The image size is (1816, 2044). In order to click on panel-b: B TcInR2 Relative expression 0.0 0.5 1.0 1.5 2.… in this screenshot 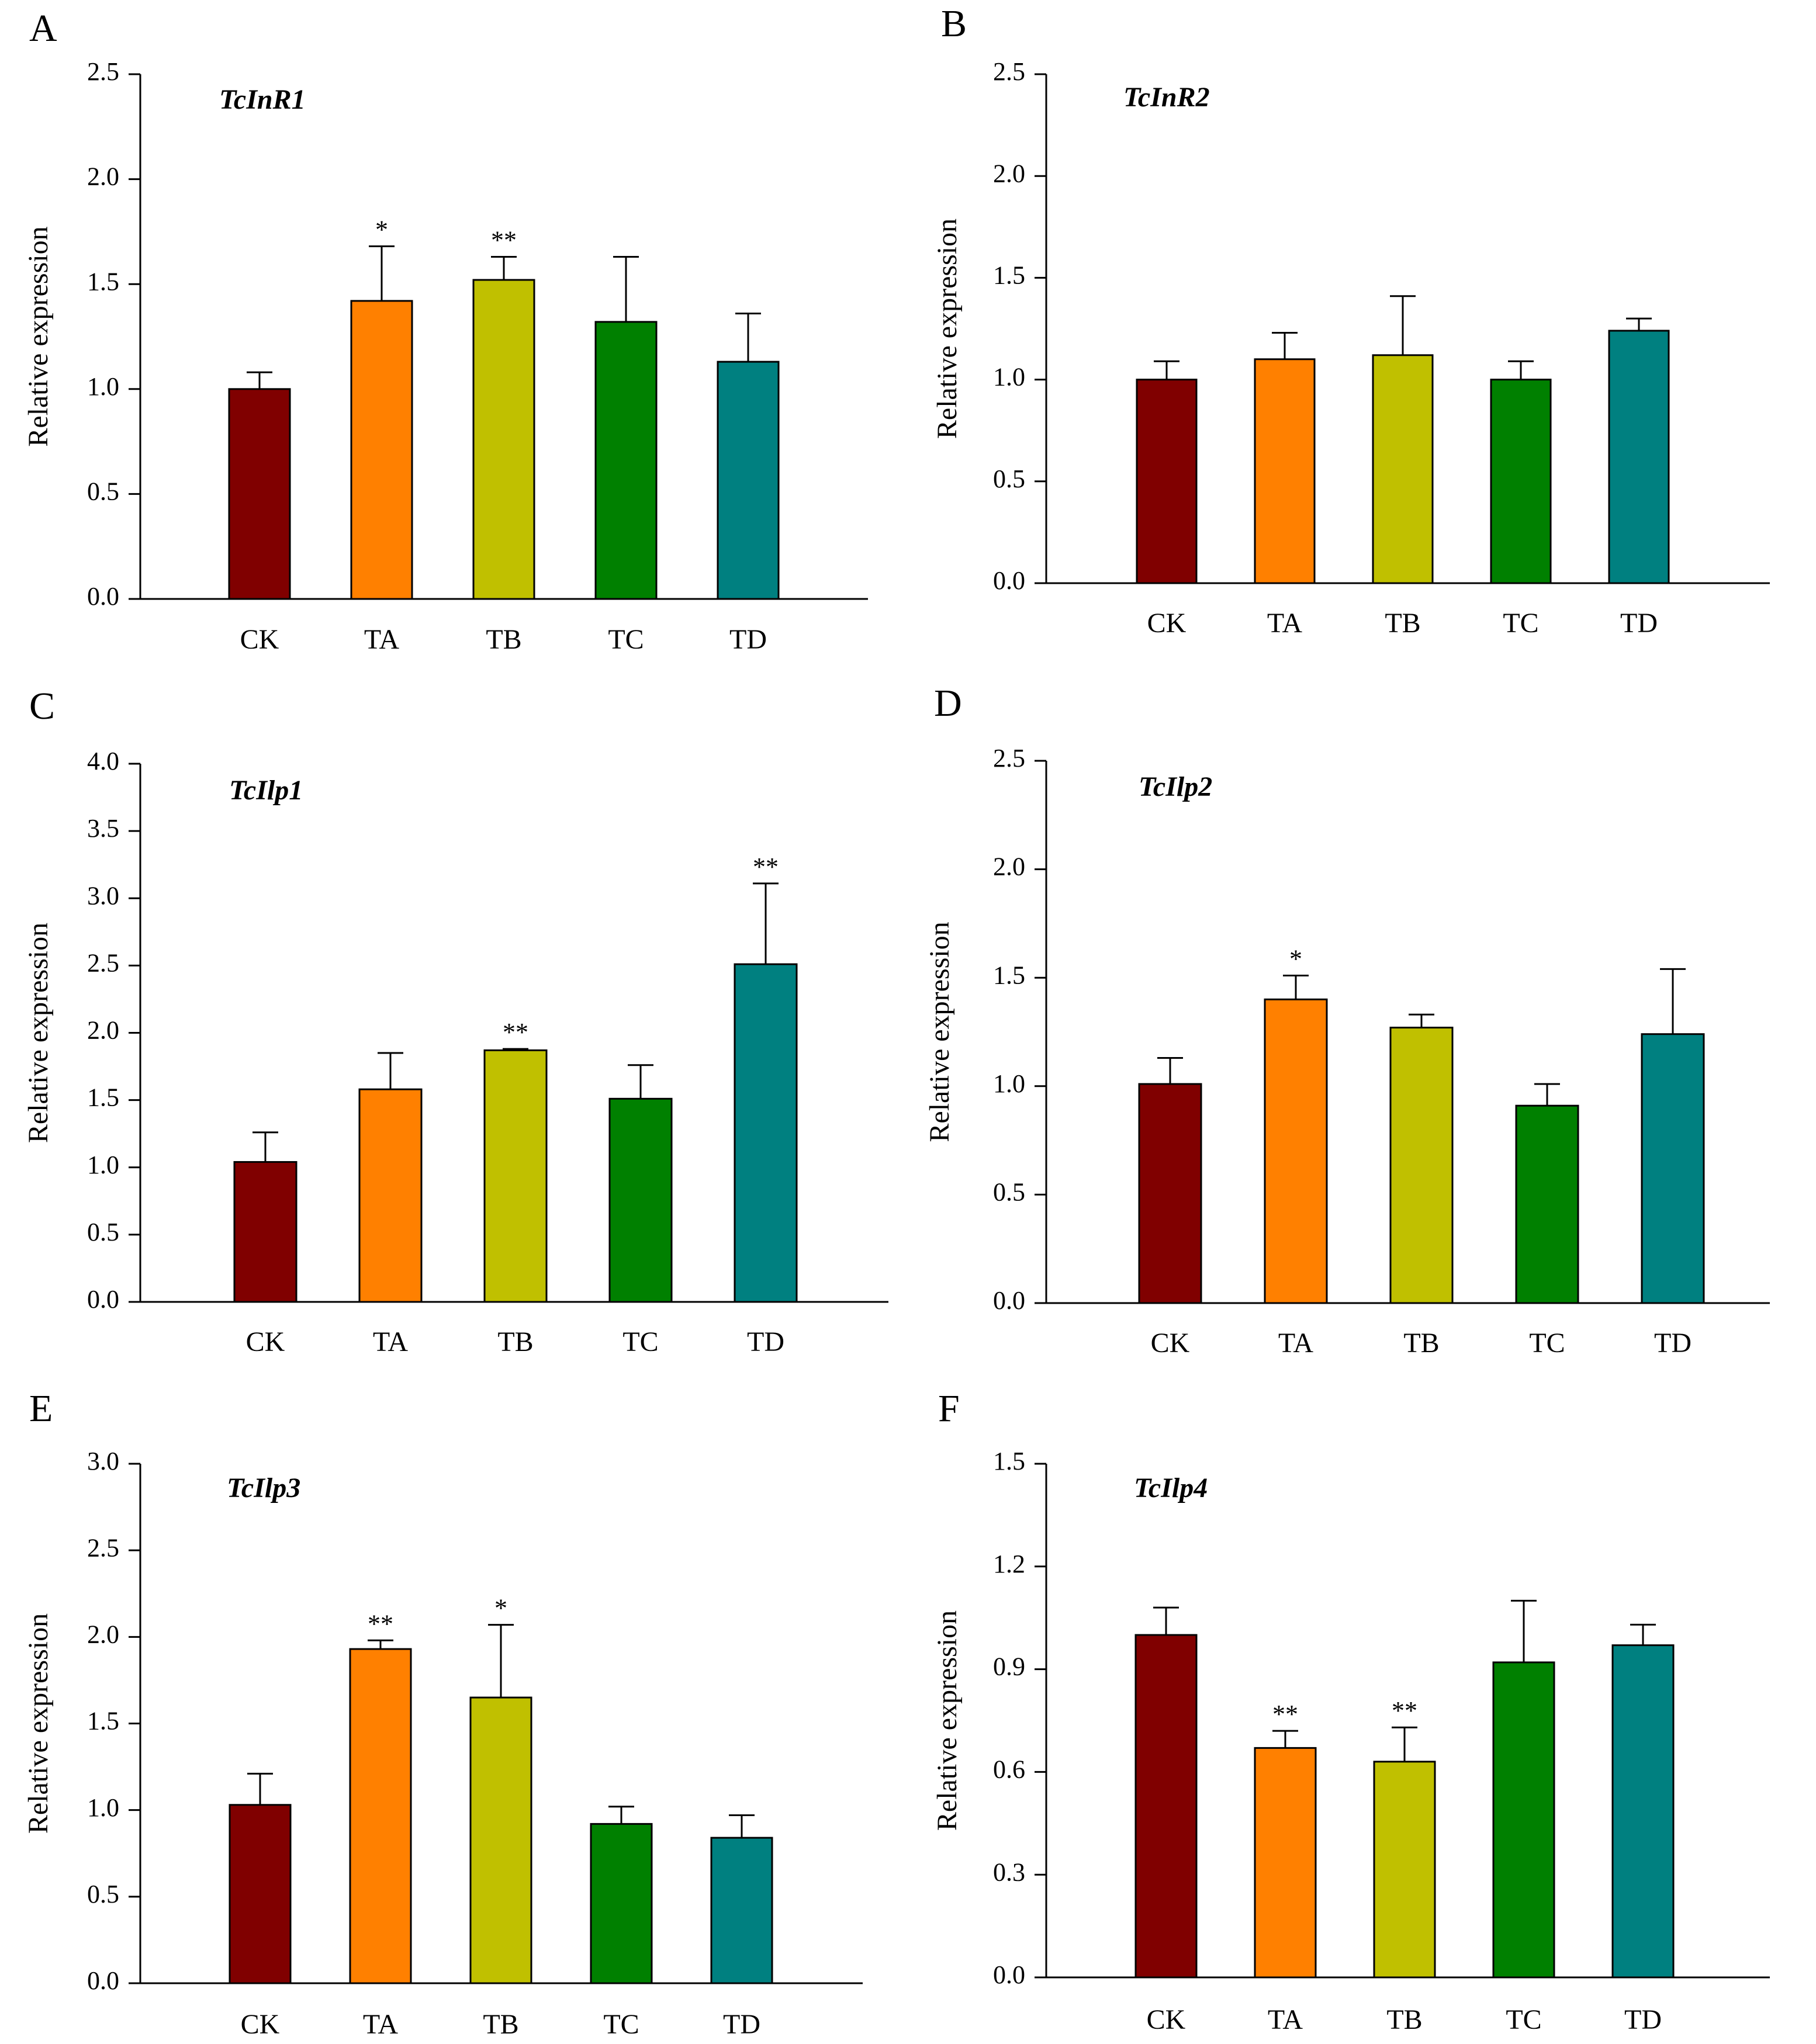, I will do `click(1351, 320)`.